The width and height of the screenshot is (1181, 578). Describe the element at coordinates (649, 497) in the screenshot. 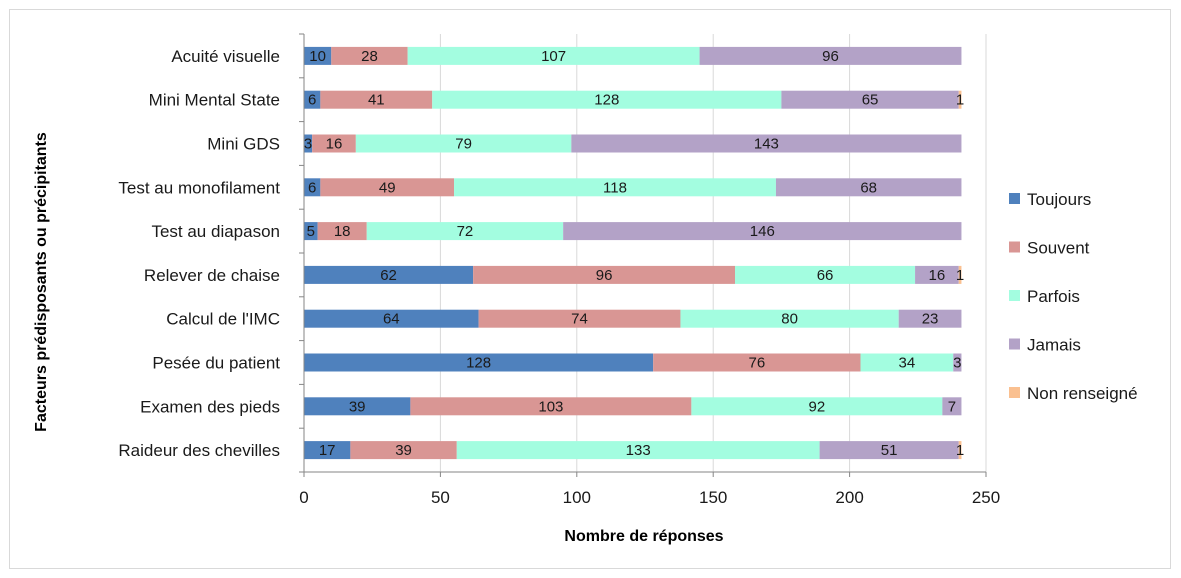

I see `x-tick-labels: 0 50 100 150 200 250` at that location.